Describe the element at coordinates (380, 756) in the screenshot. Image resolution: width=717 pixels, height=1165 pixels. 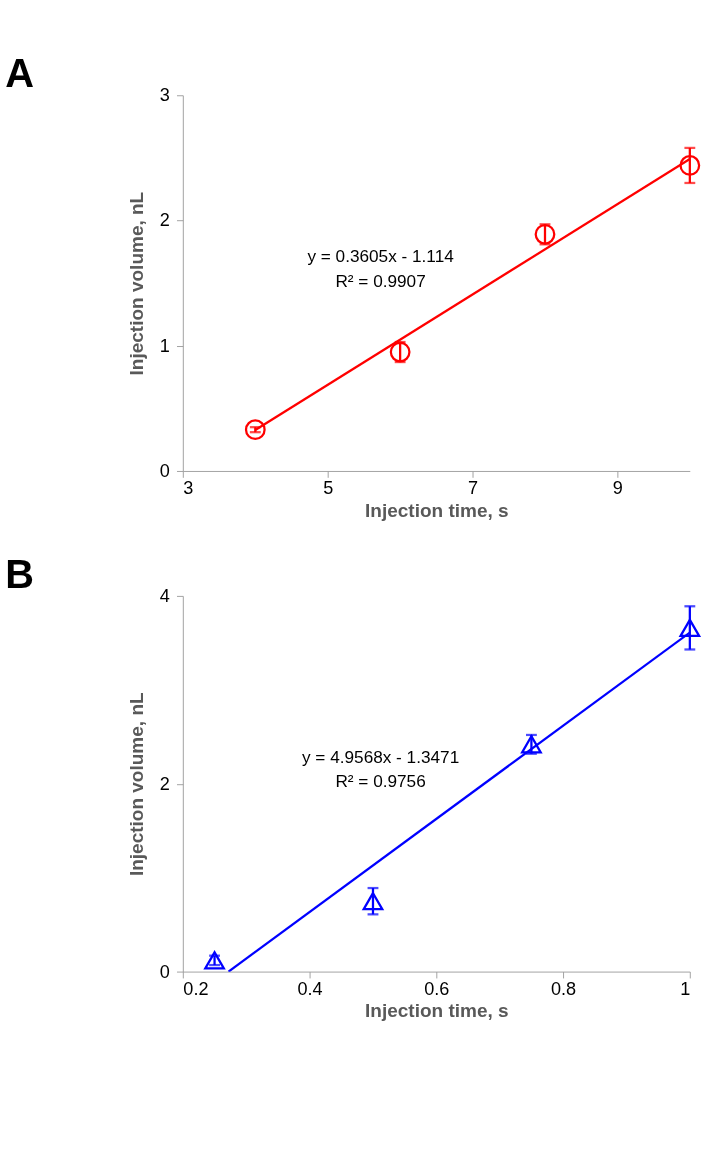
I see `annotation: y = 4.9568x - 1.3471` at that location.